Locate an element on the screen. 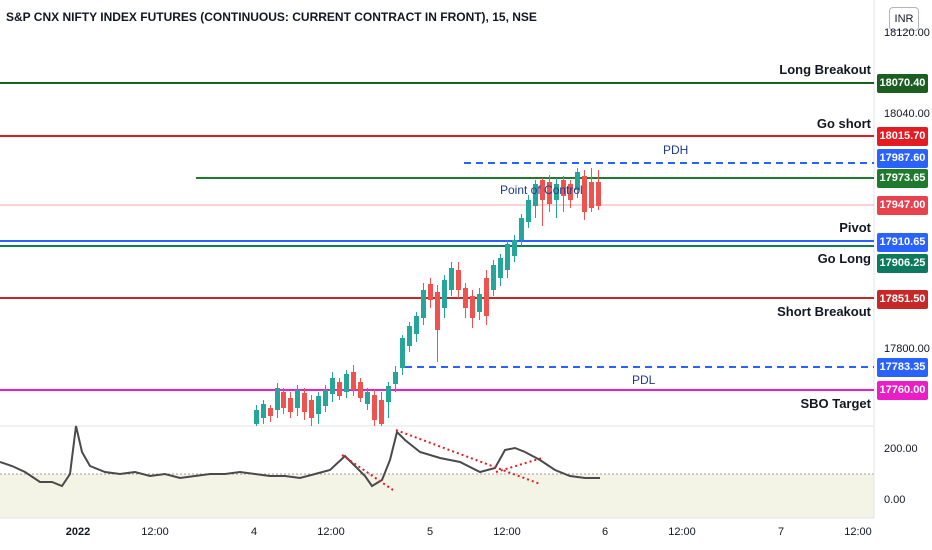 This screenshot has height=550, width=932. long-breakout-price-tag: 18070.40 is located at coordinates (902, 83).